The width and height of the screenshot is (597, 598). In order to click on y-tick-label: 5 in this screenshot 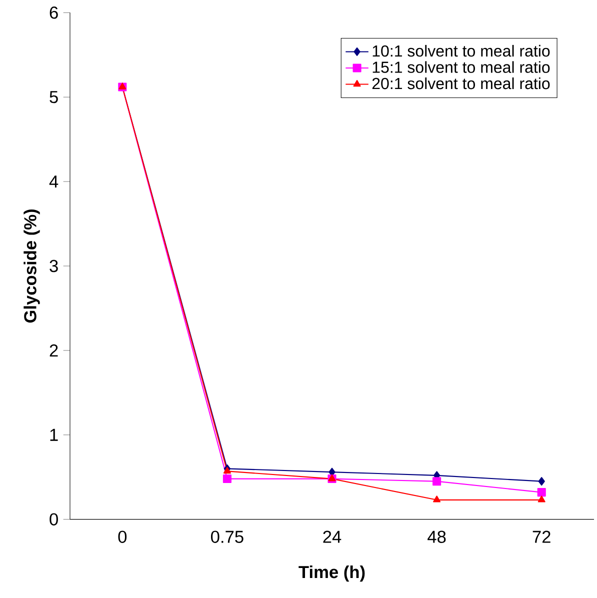, I will do `click(54, 97)`.